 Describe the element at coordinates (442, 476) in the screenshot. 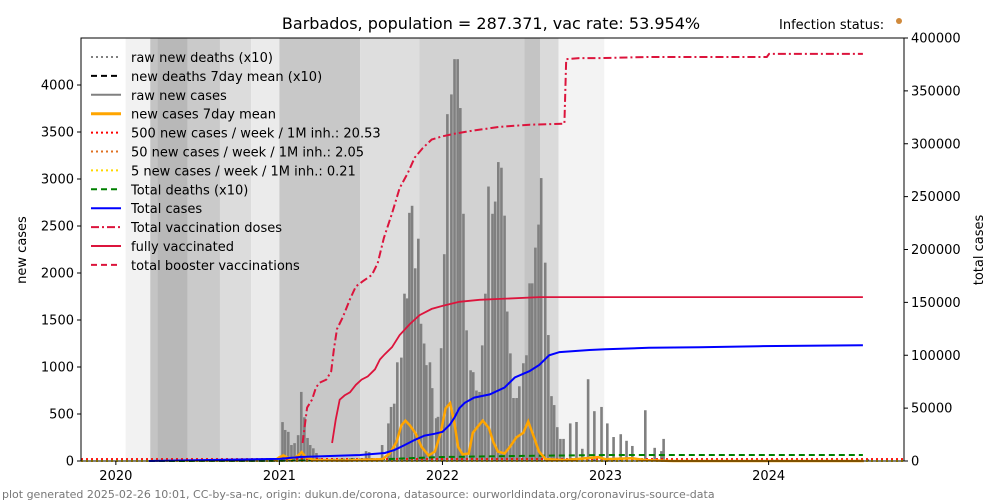

I see `x-tick-label: 2022` at that location.